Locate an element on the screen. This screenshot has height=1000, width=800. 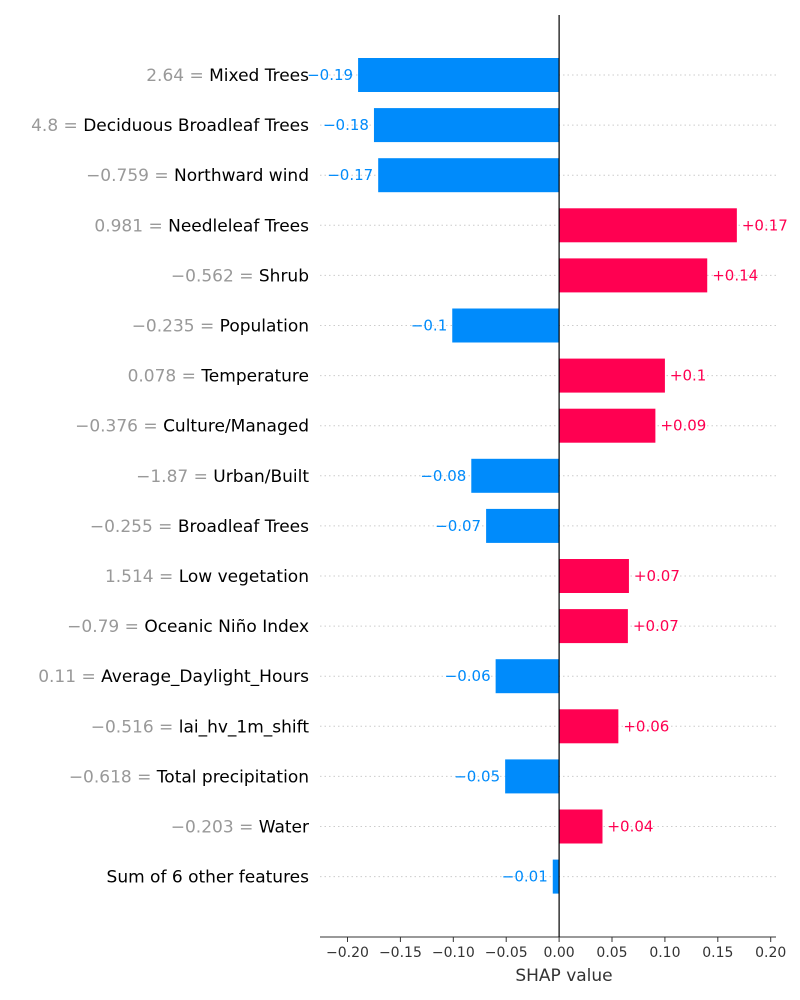
feature-label: −0.516 = lai_hv_1m_shift is located at coordinates (200, 727).